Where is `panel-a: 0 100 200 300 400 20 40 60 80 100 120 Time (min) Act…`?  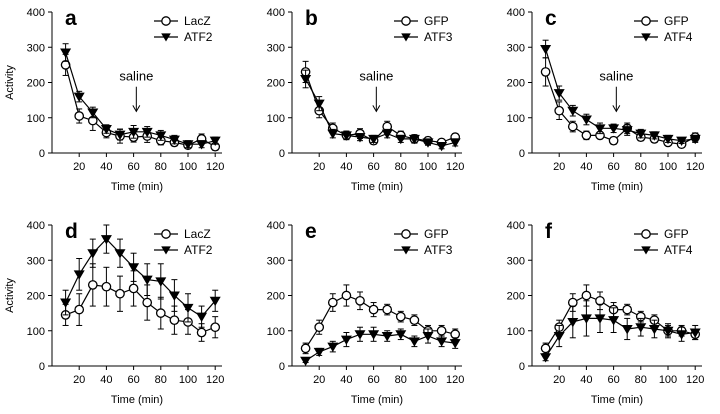 panel-a: 0 100 200 300 400 20 40 60 80 100 120 Time (min) Act… is located at coordinates (114, 100).